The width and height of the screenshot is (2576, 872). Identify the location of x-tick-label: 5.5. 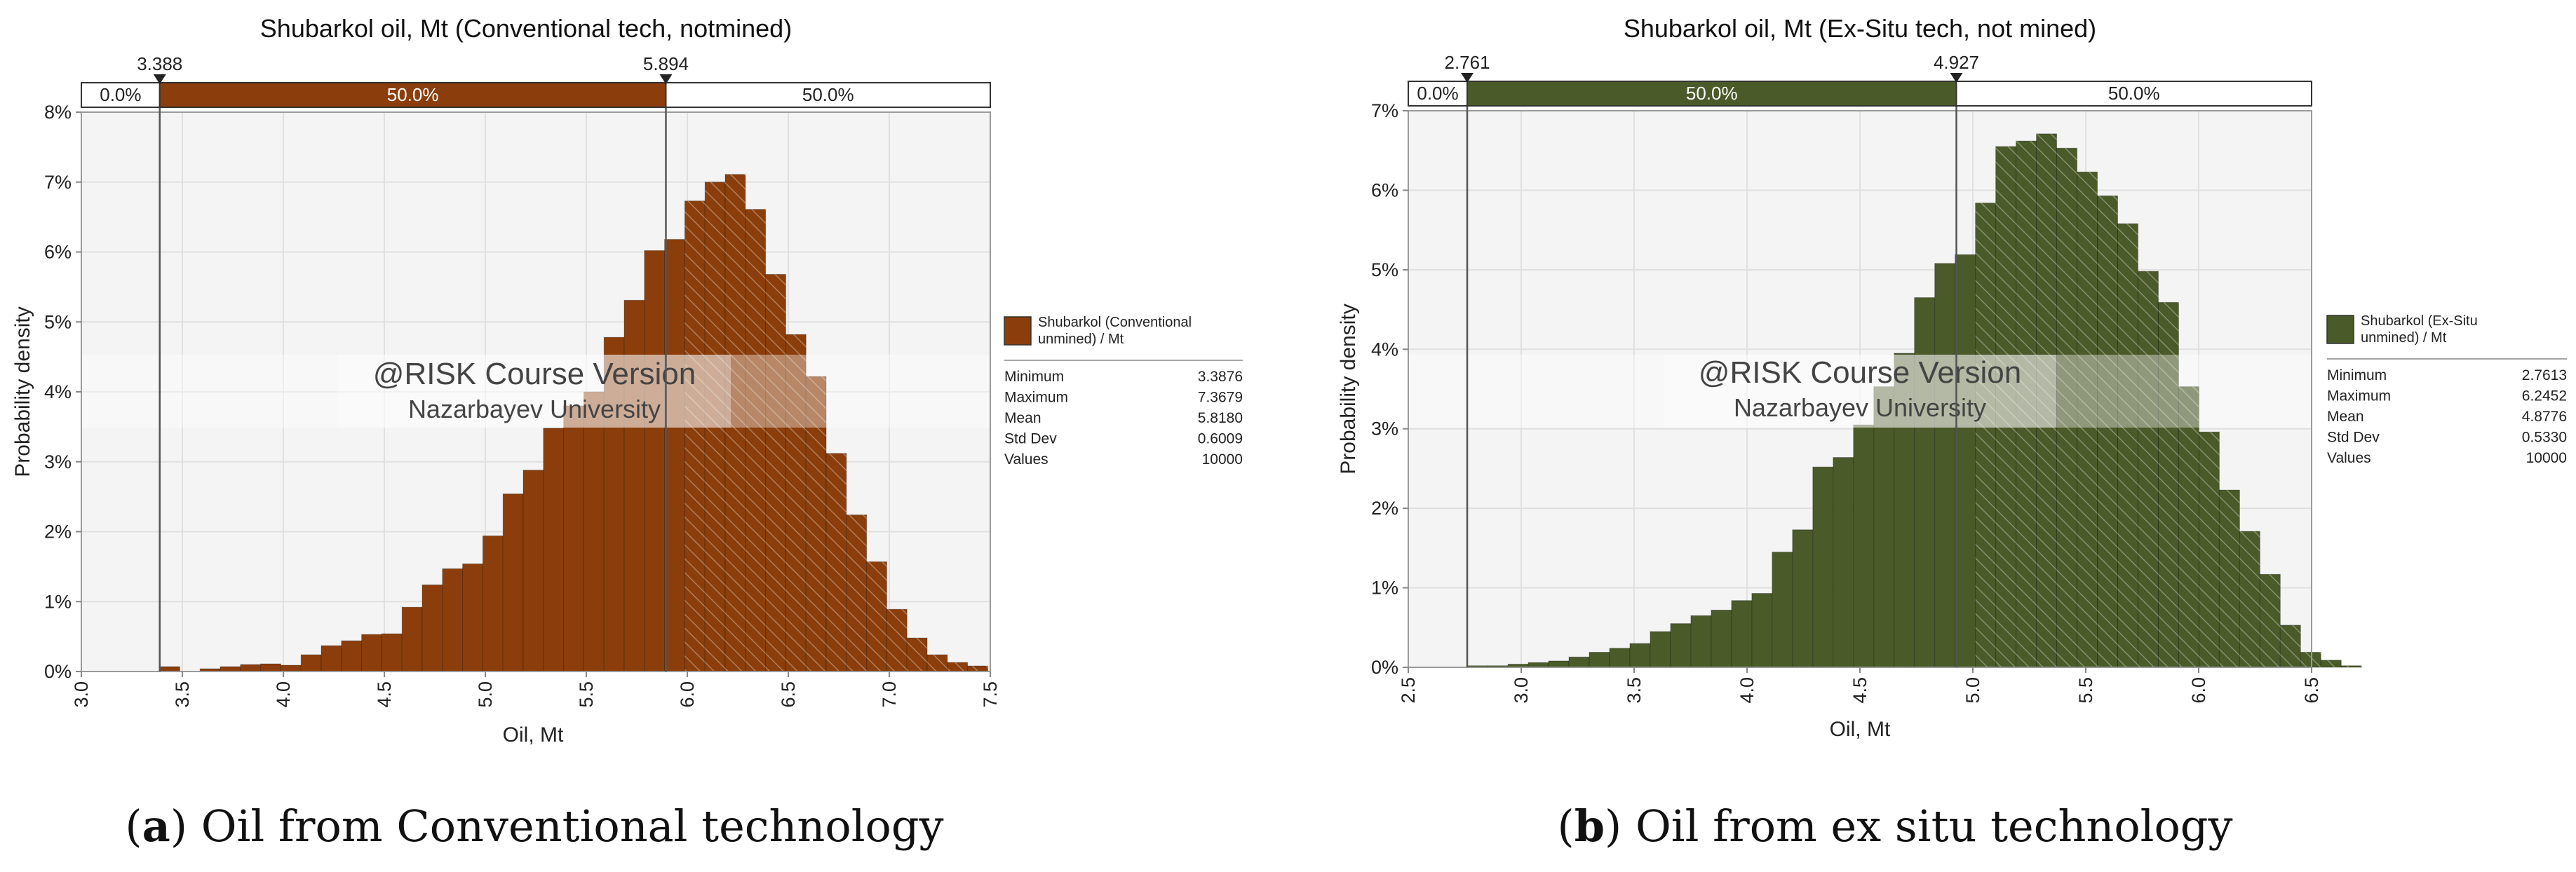
(2085, 690).